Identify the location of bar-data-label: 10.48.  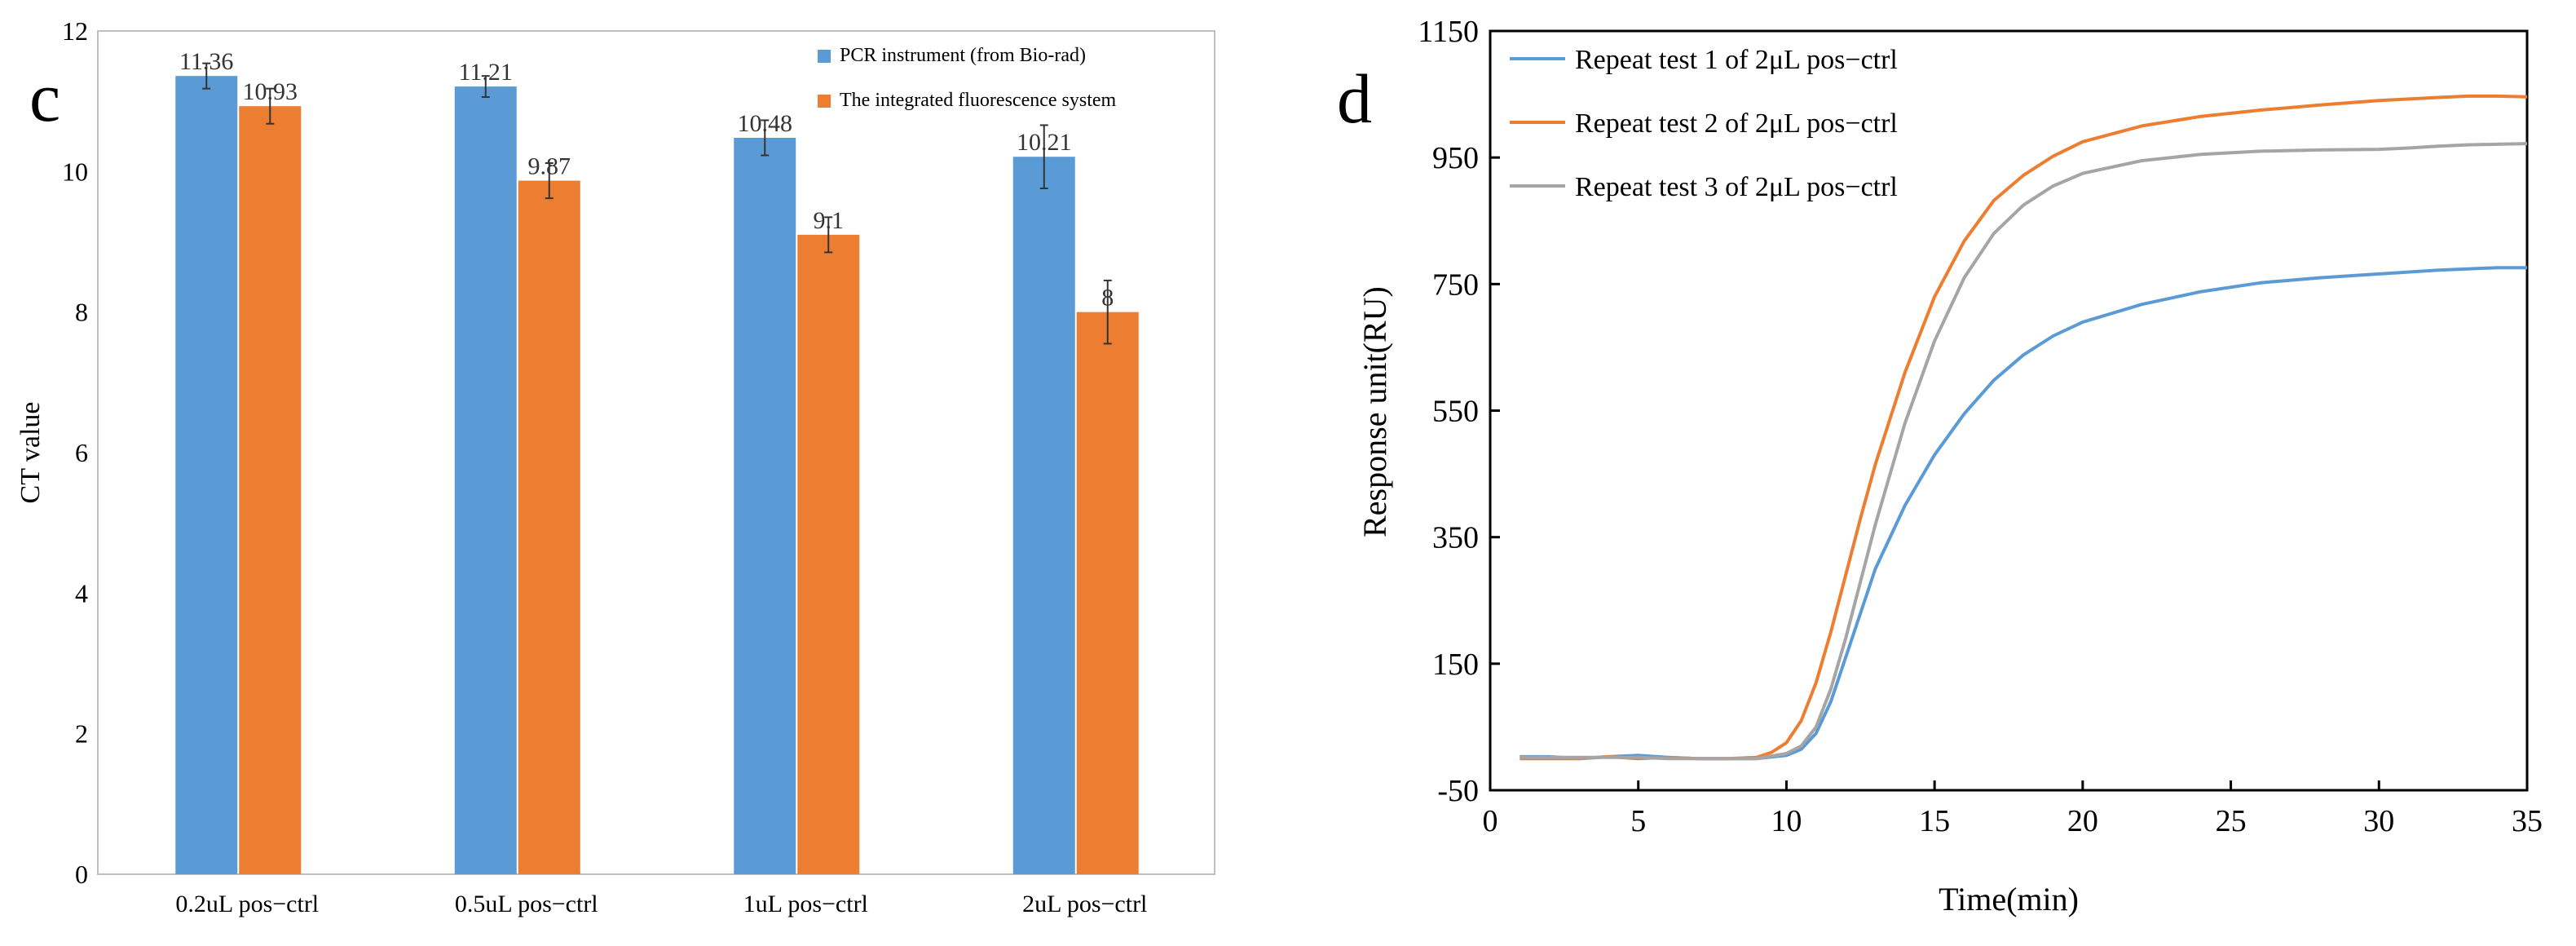
(765, 123).